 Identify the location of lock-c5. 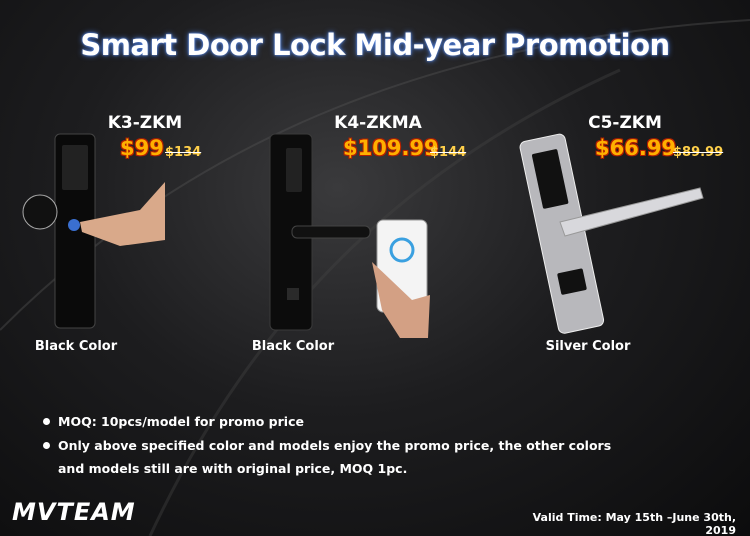
(562, 233).